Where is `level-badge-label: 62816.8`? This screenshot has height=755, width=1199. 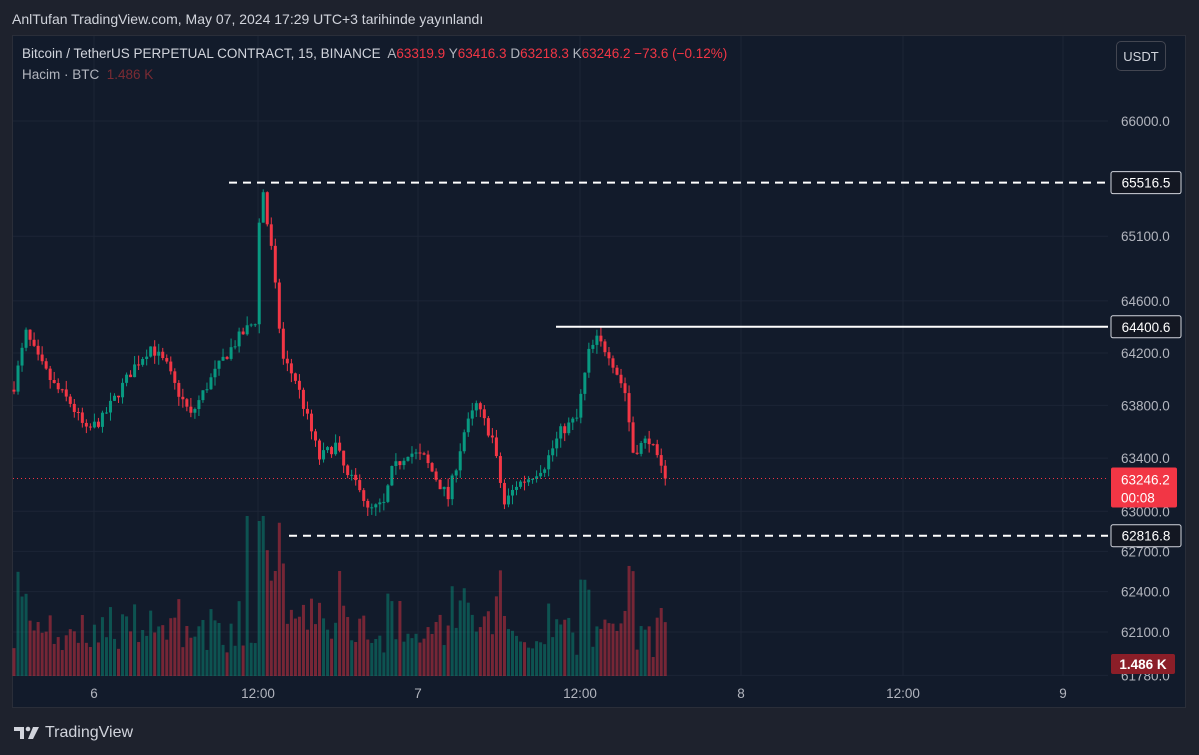 level-badge-label: 62816.8 is located at coordinates (1146, 536).